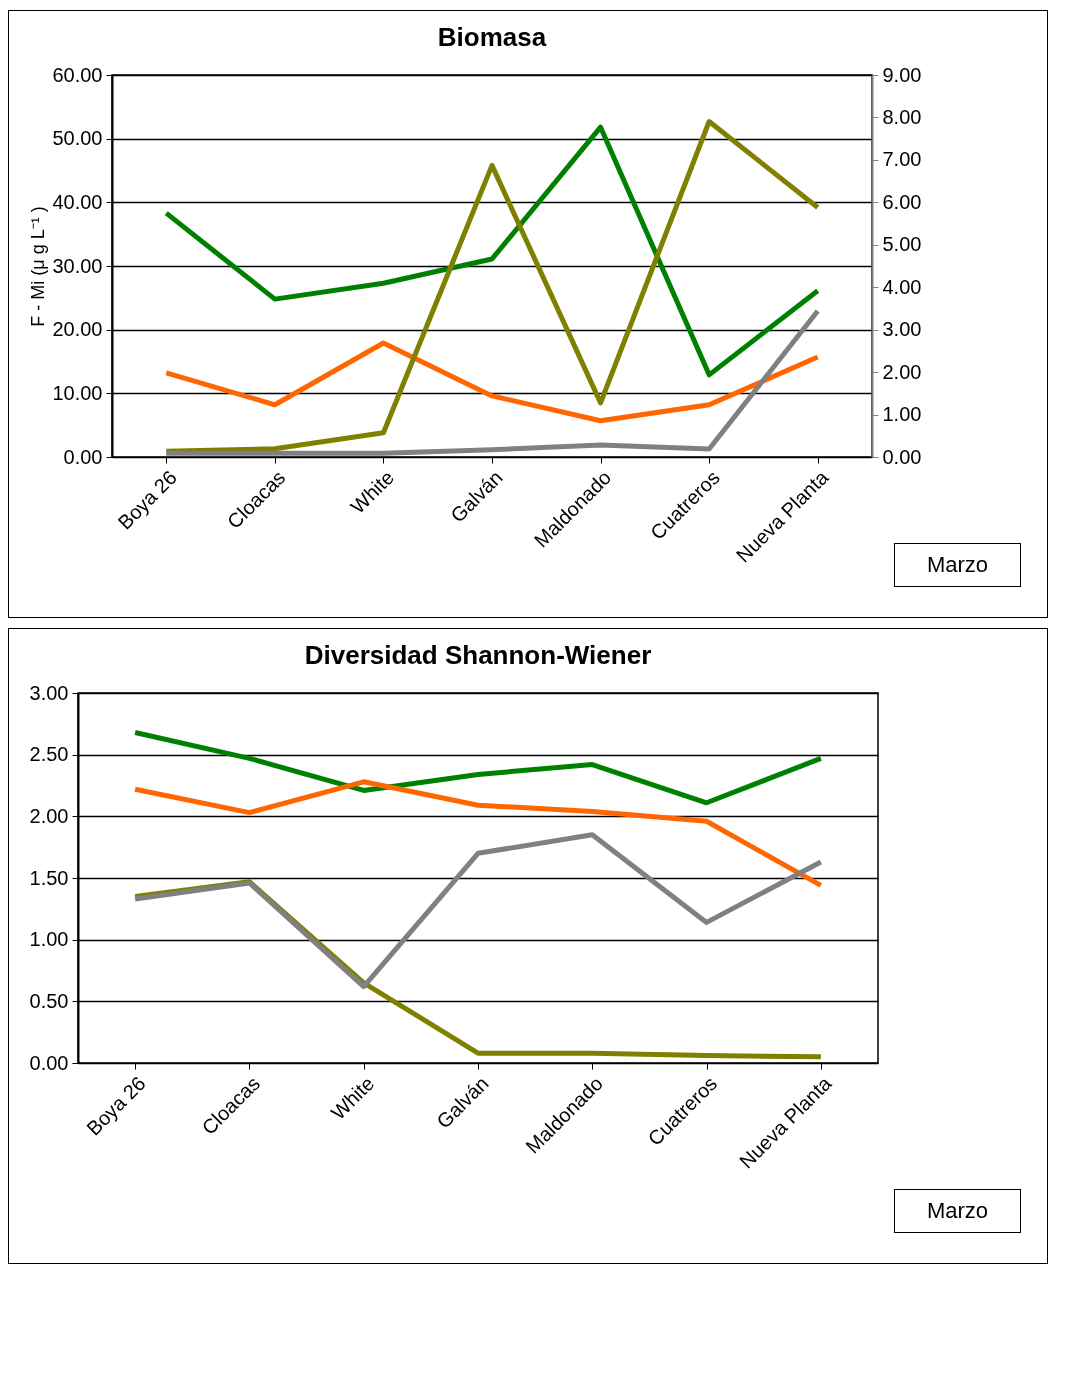  I want to click on y2-tick-label: 1.00, so click(902, 414).